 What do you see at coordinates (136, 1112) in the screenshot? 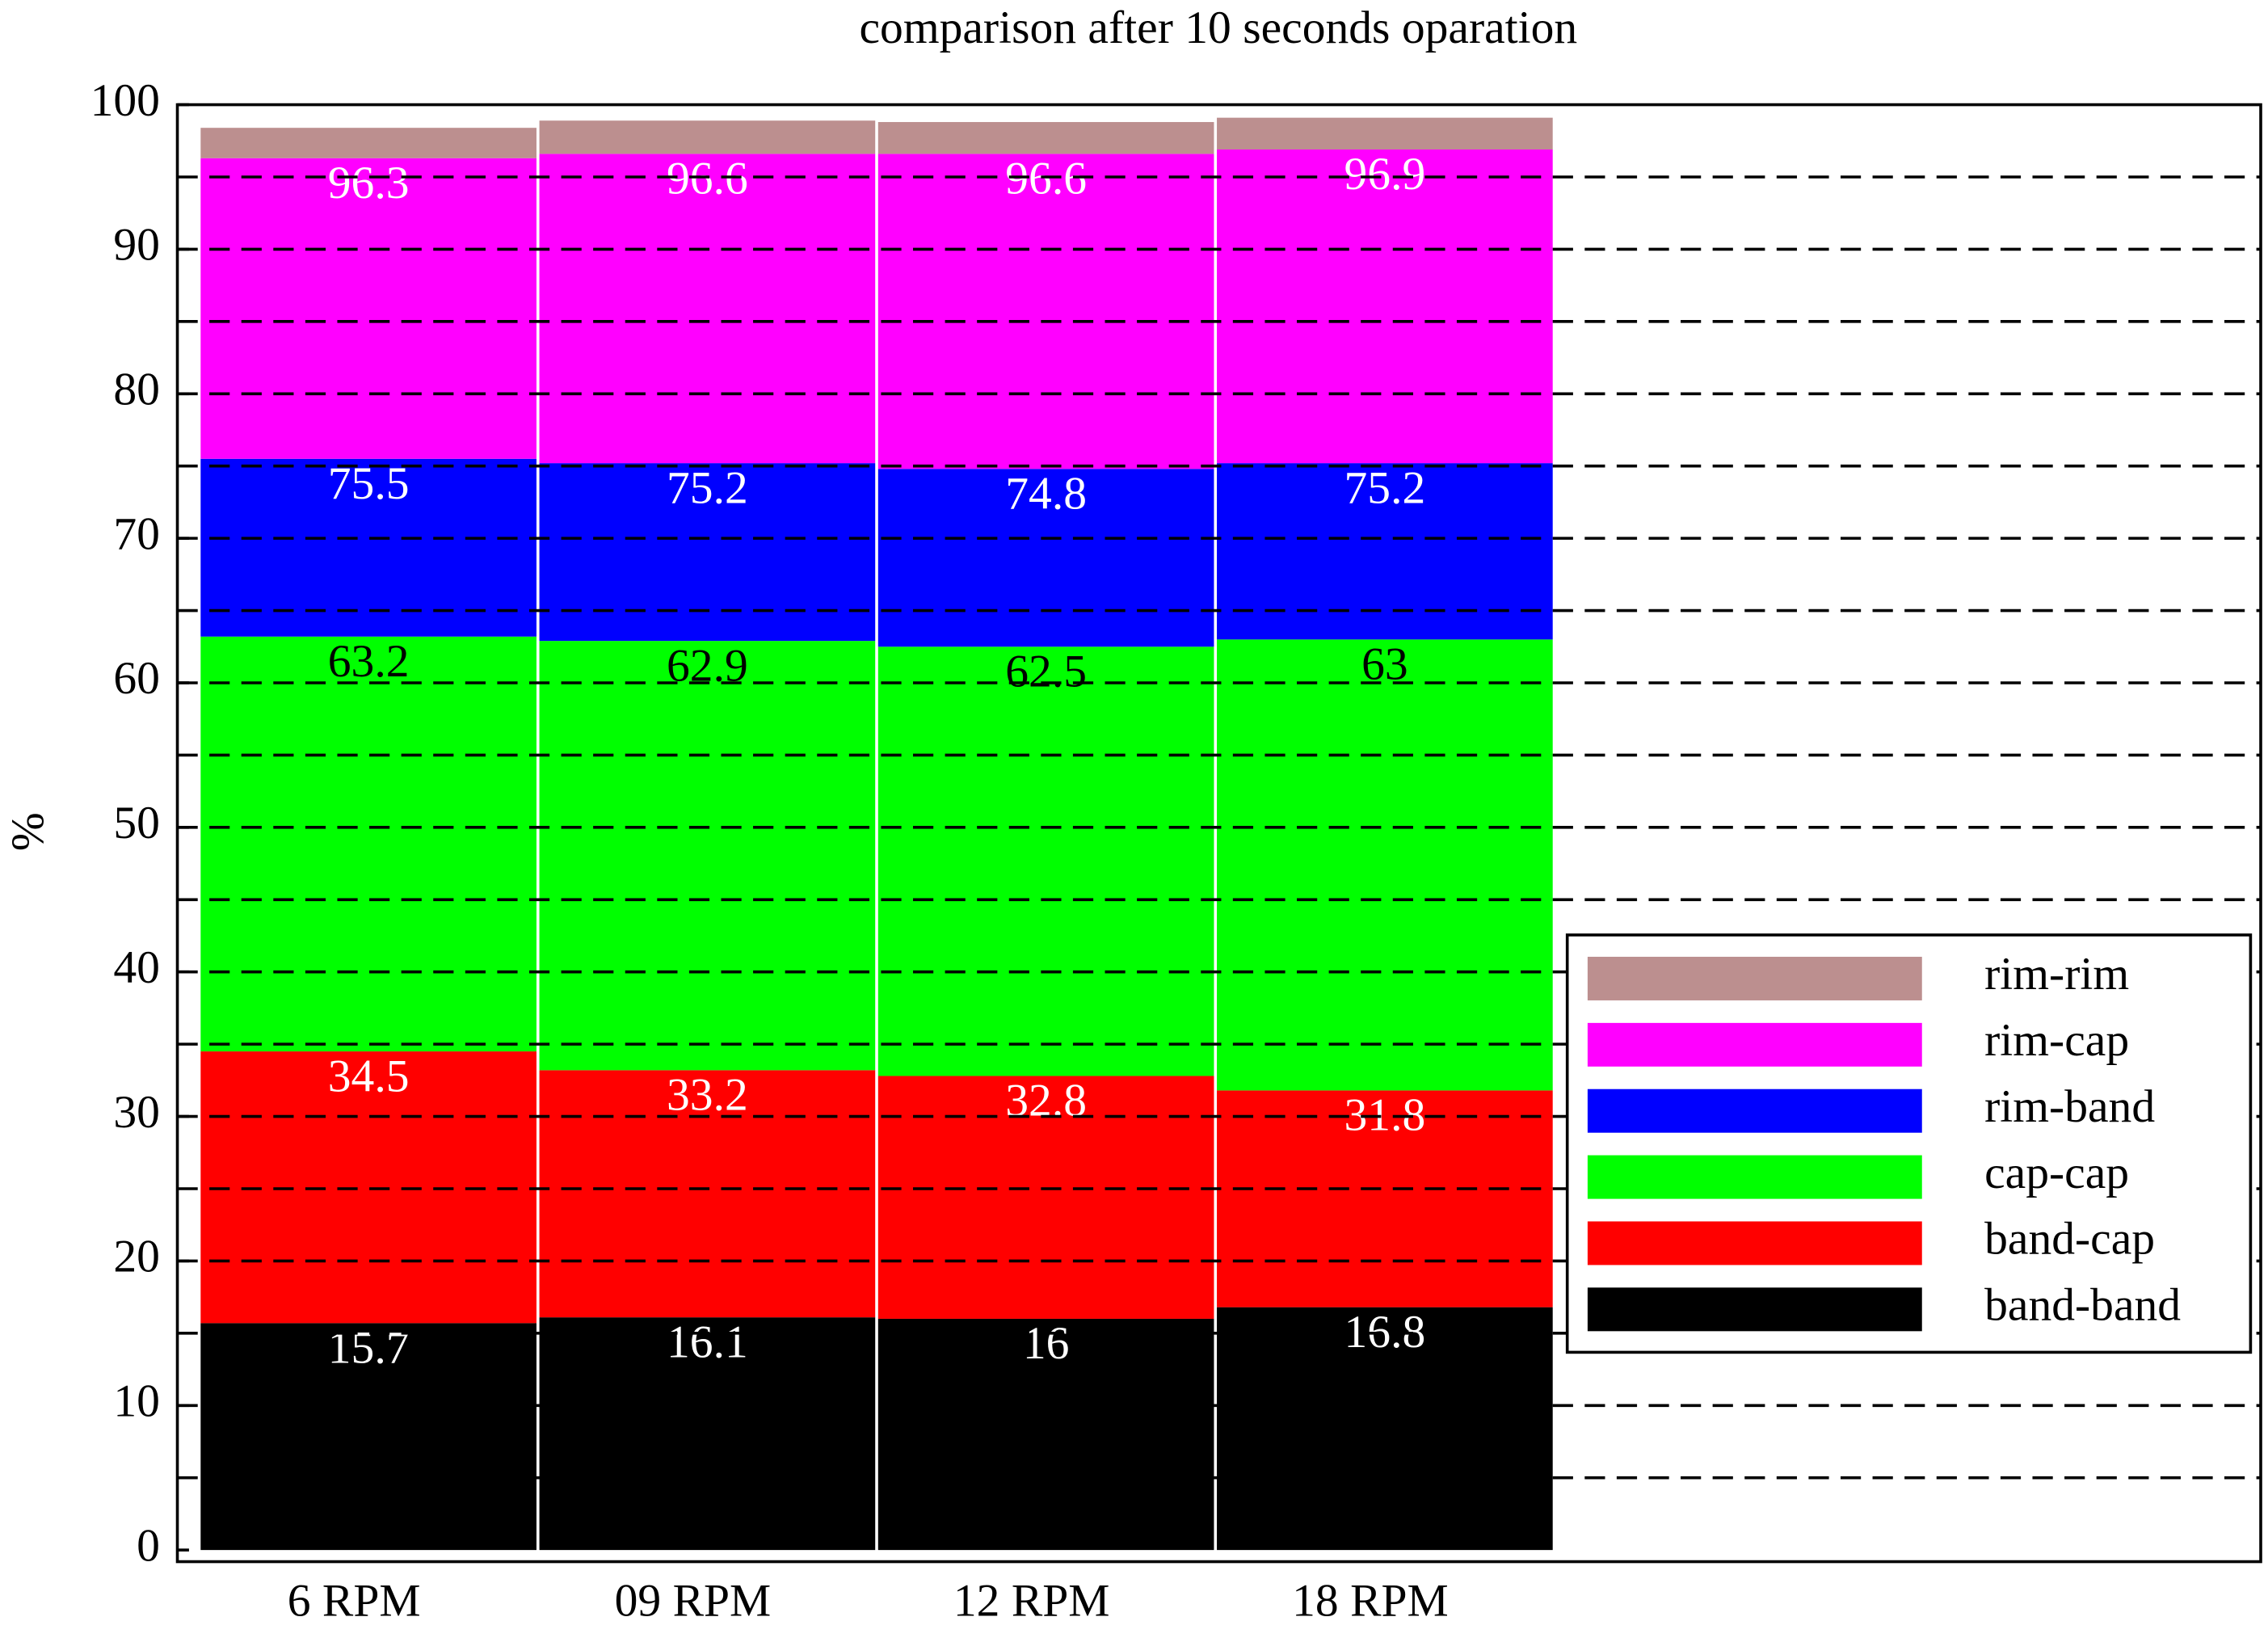
I see `y-tick-label: 30` at bounding box center [136, 1112].